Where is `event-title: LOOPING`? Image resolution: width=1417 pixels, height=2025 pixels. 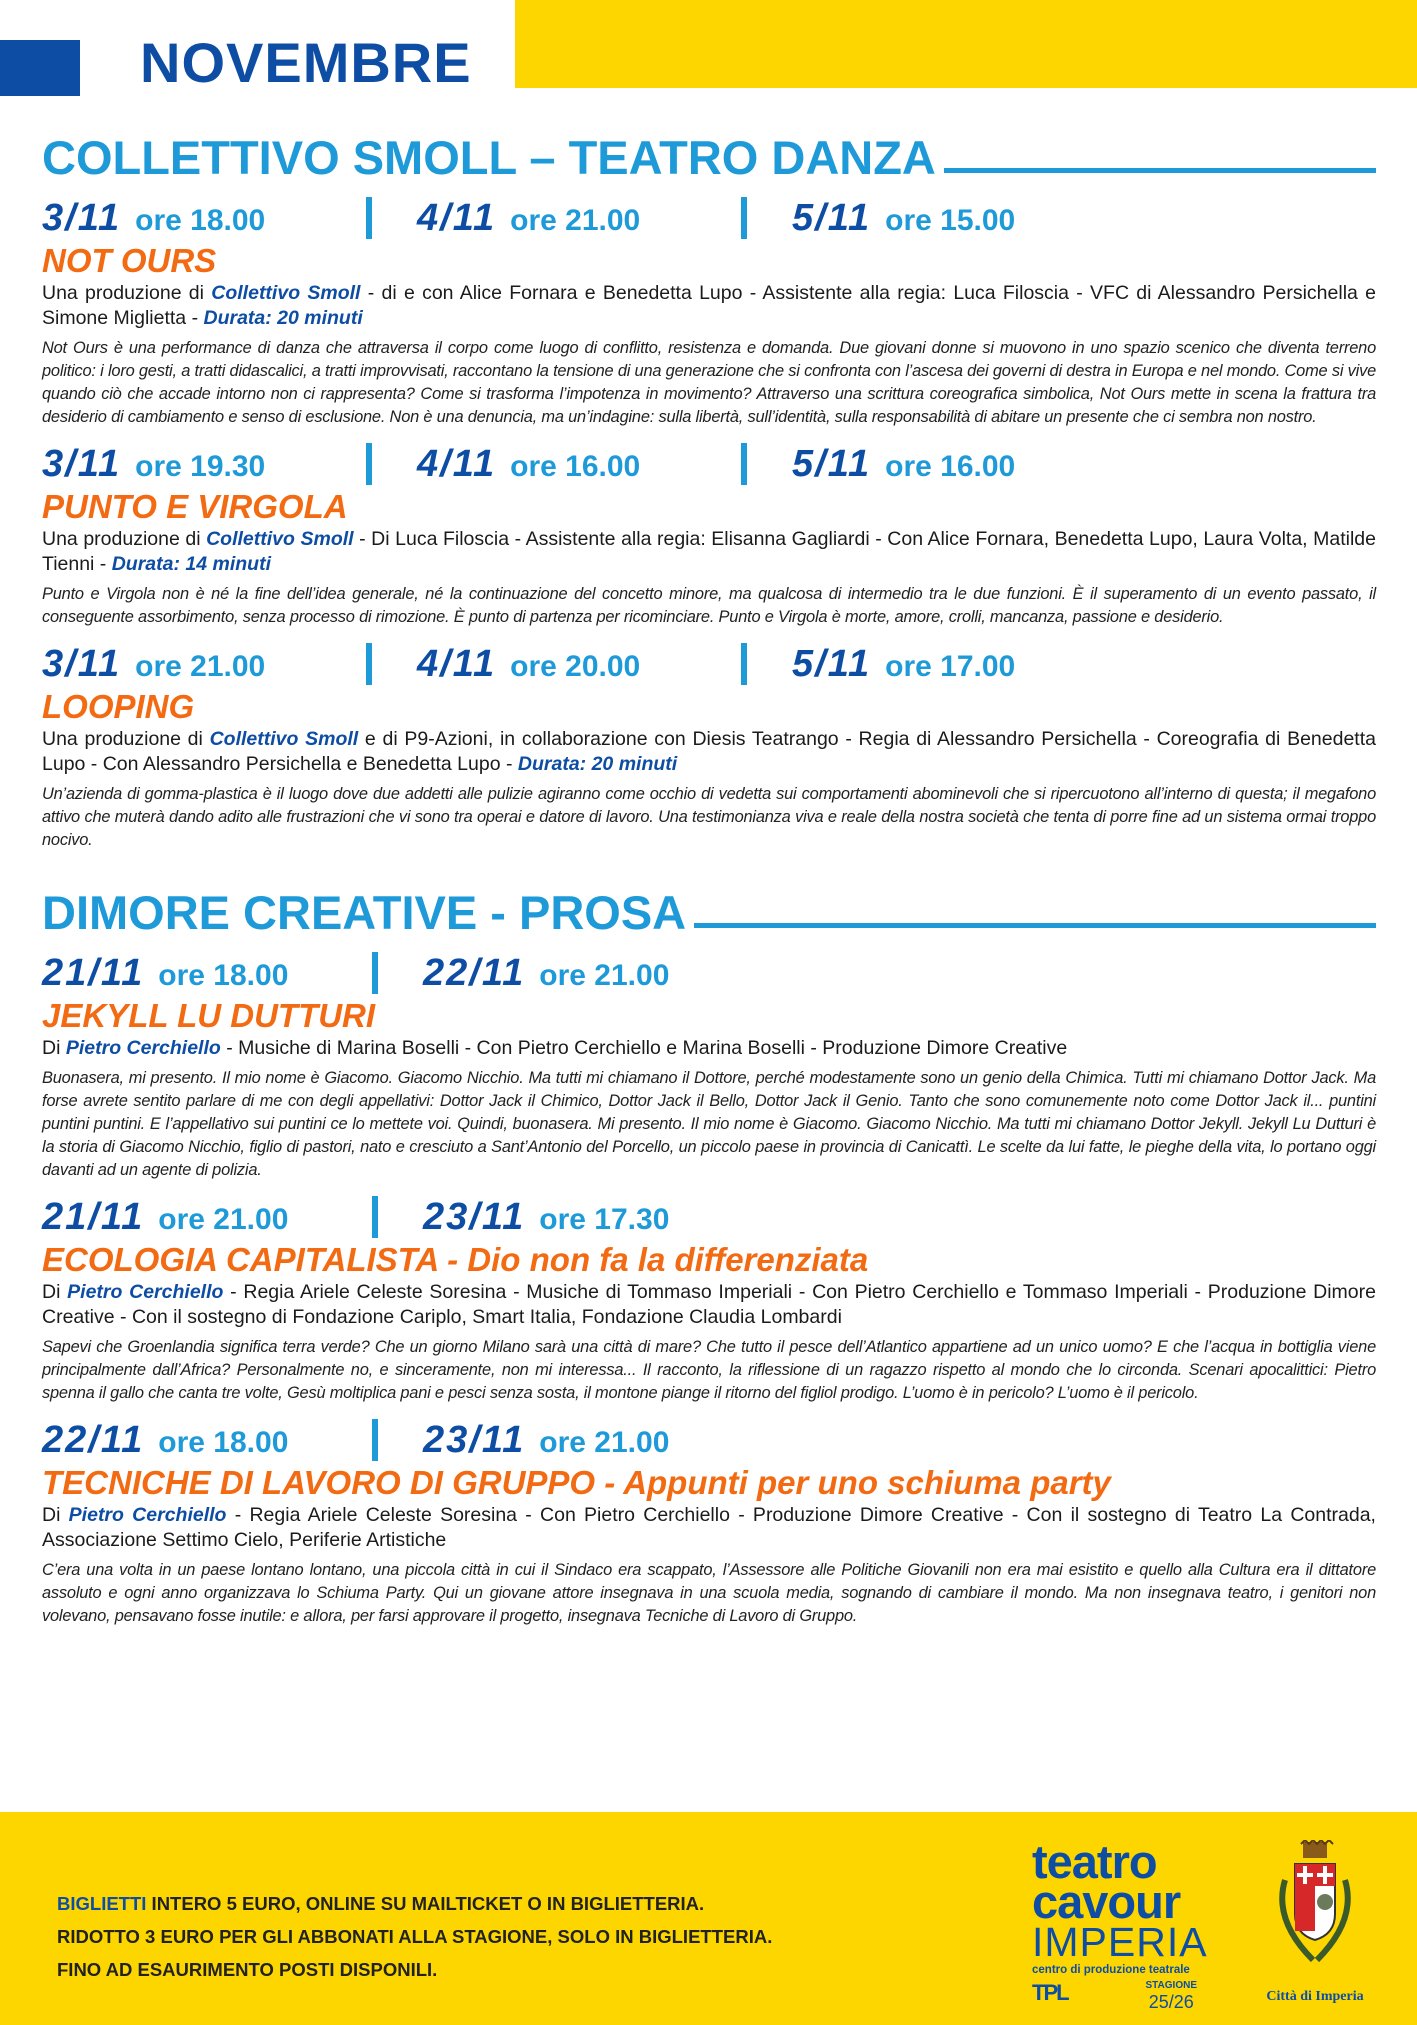
event-title: LOOPING is located at coordinates (709, 707).